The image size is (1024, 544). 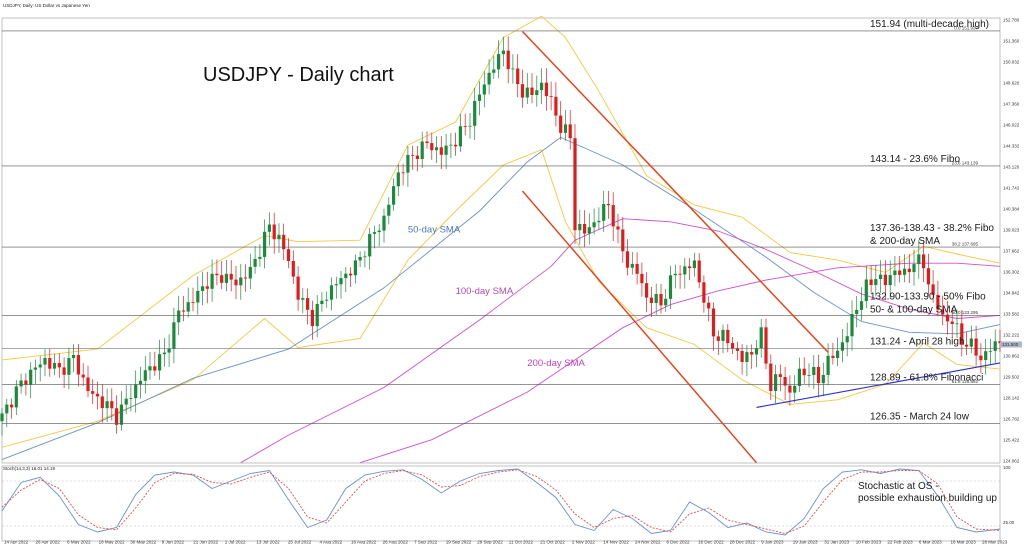 What do you see at coordinates (869, 542) in the screenshot?
I see `x-date-label: 10 Feb 2023` at bounding box center [869, 542].